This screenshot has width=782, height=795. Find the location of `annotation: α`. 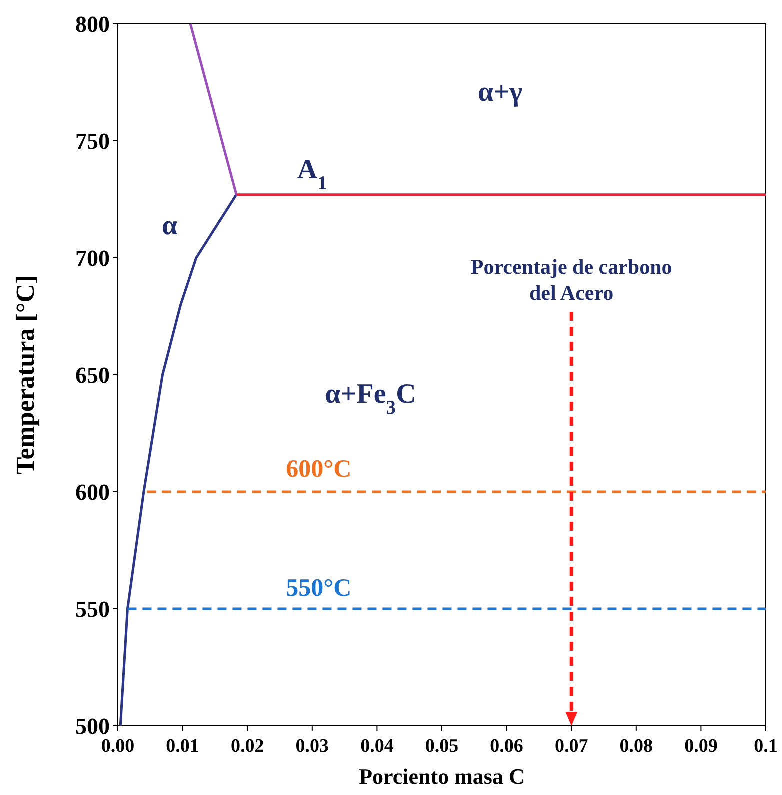

annotation: α is located at coordinates (170, 226).